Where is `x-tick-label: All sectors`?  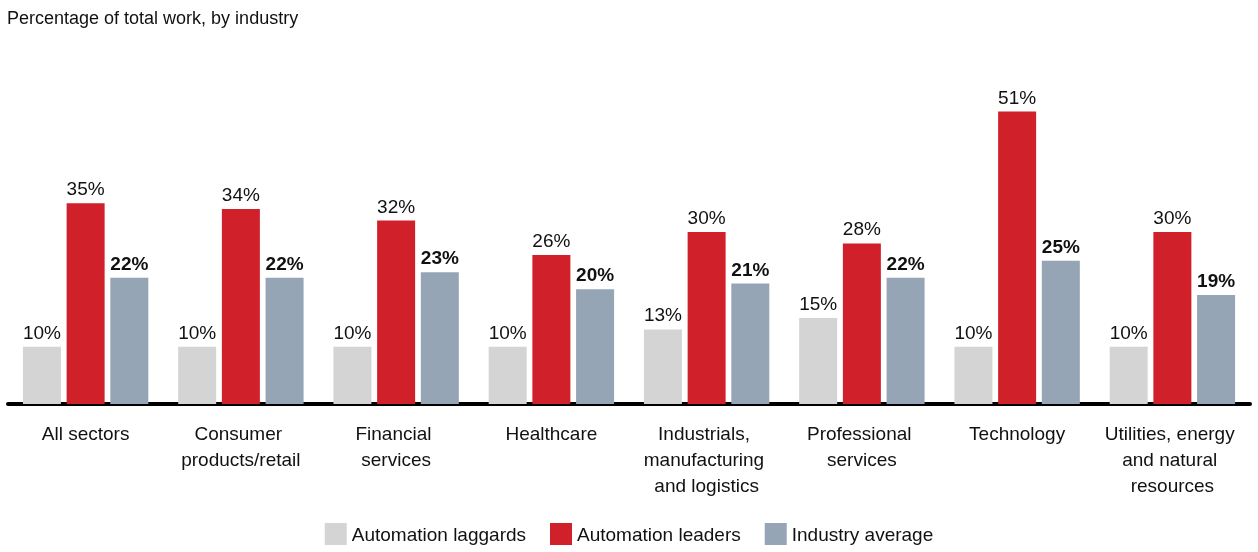
x-tick-label: All sectors is located at coordinates (85, 433).